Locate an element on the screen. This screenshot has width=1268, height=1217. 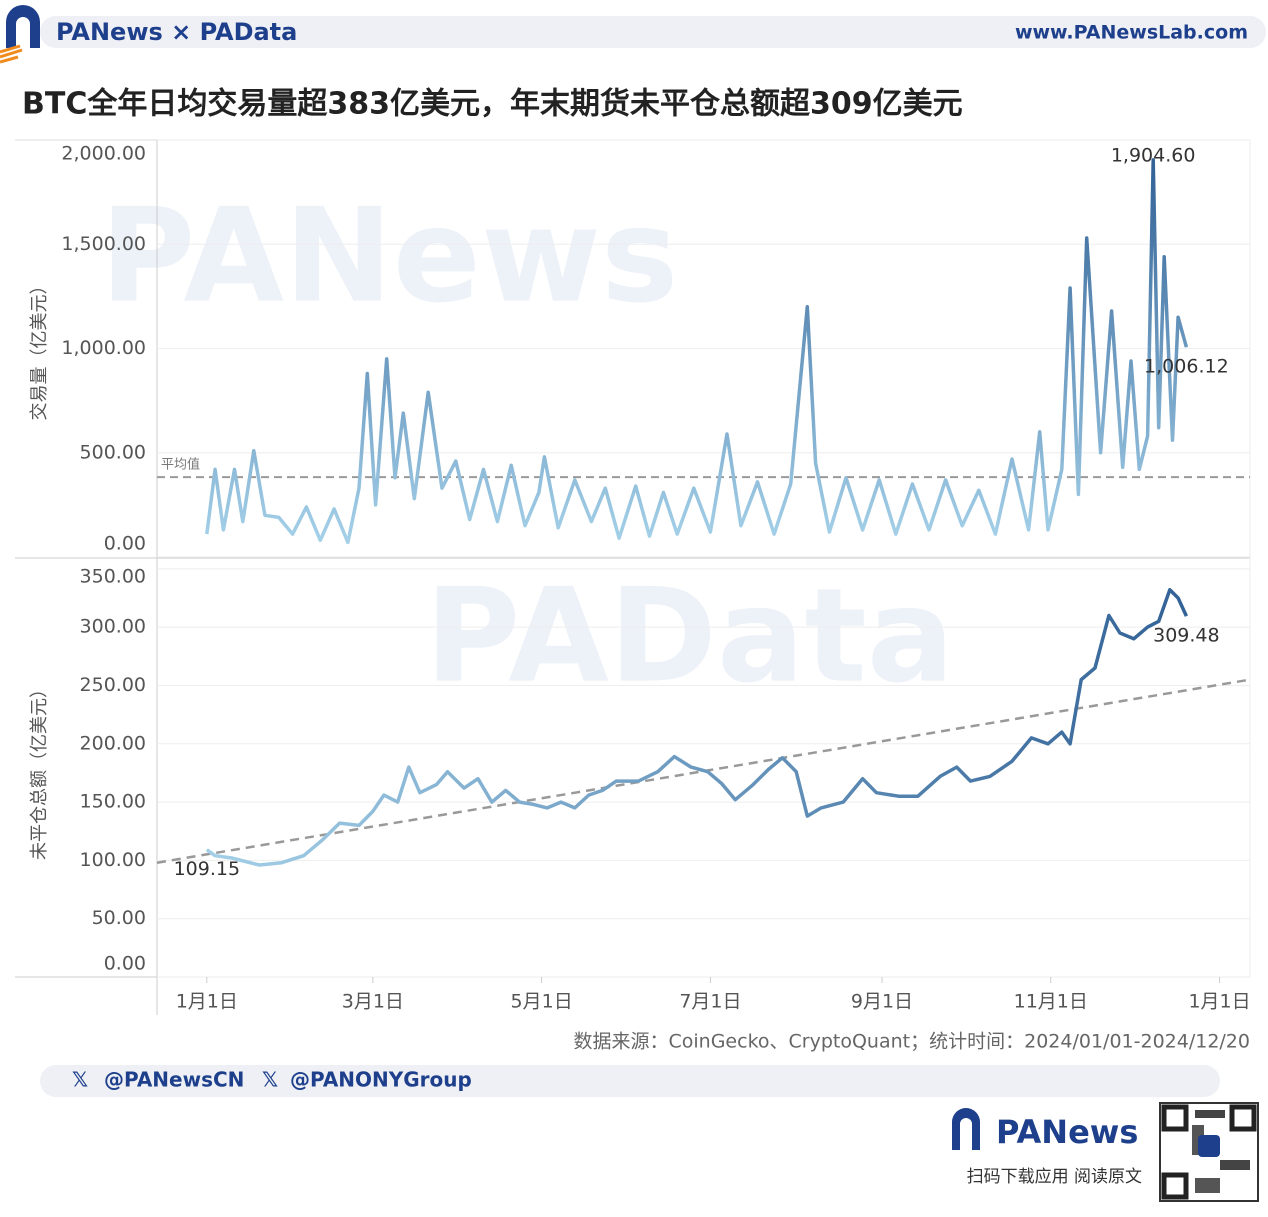
y-tick-label: 50.00 is located at coordinates (119, 918).